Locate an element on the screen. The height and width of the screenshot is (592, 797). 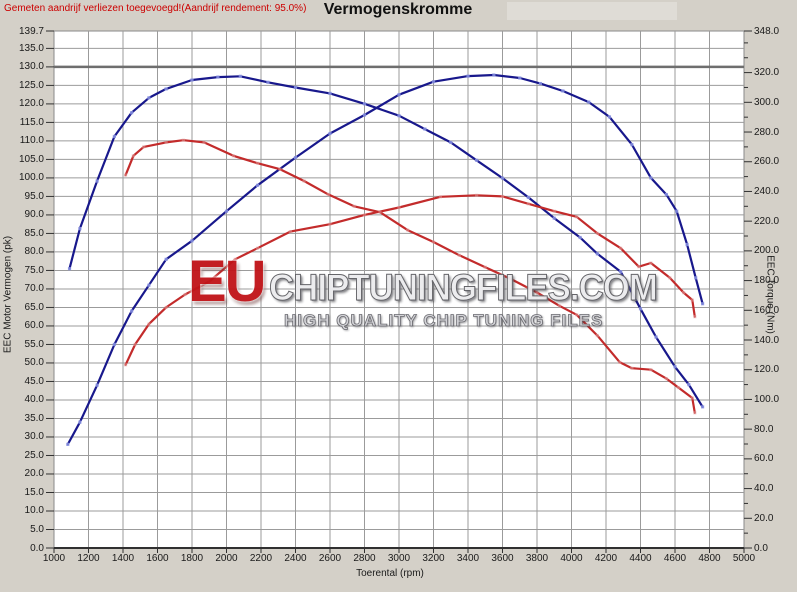
y-left-tick-label: 80.0 is located at coordinates (34, 252).